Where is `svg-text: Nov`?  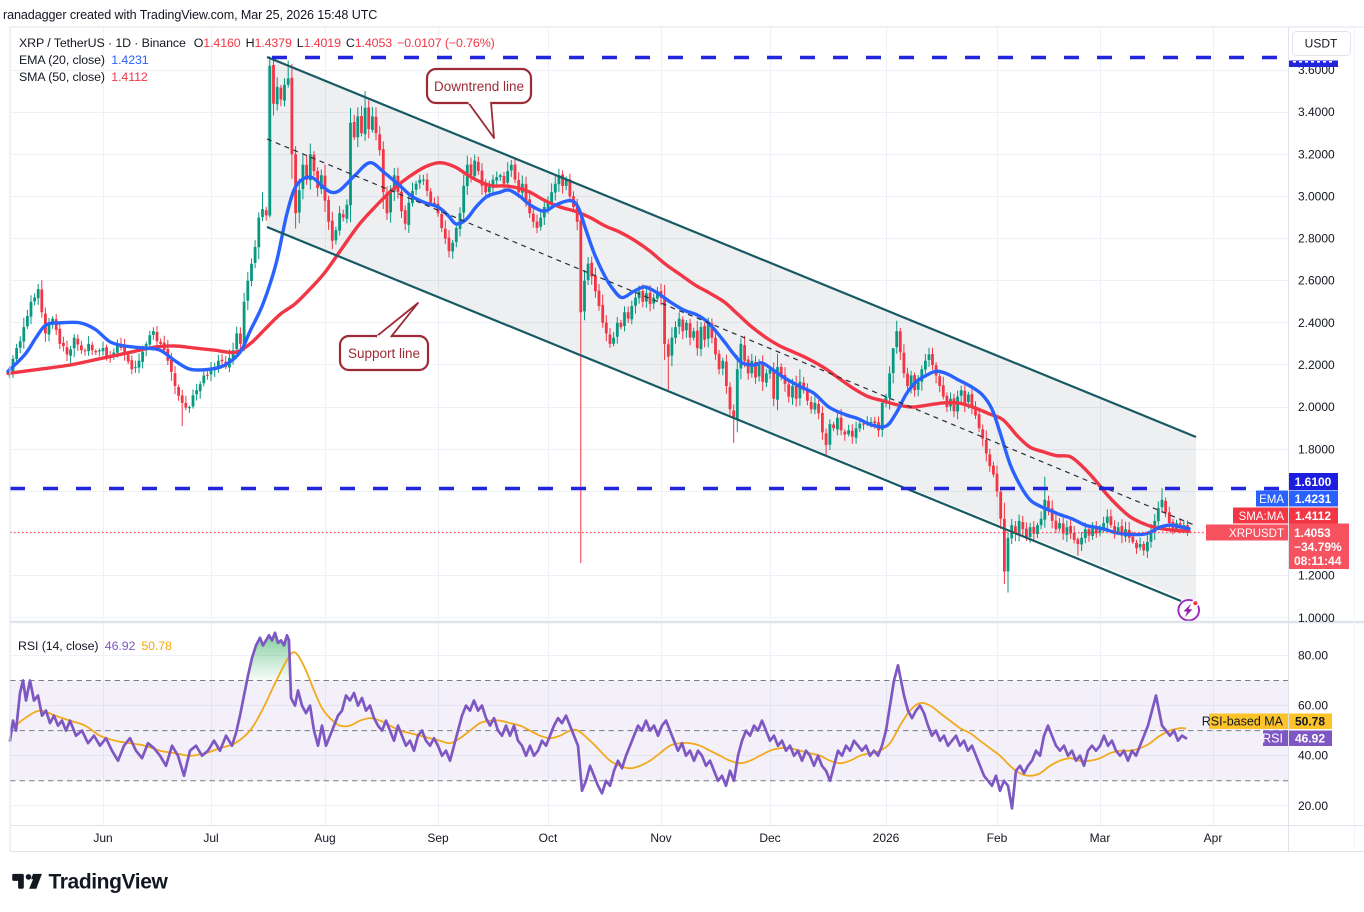 svg-text: Nov is located at coordinates (660, 838).